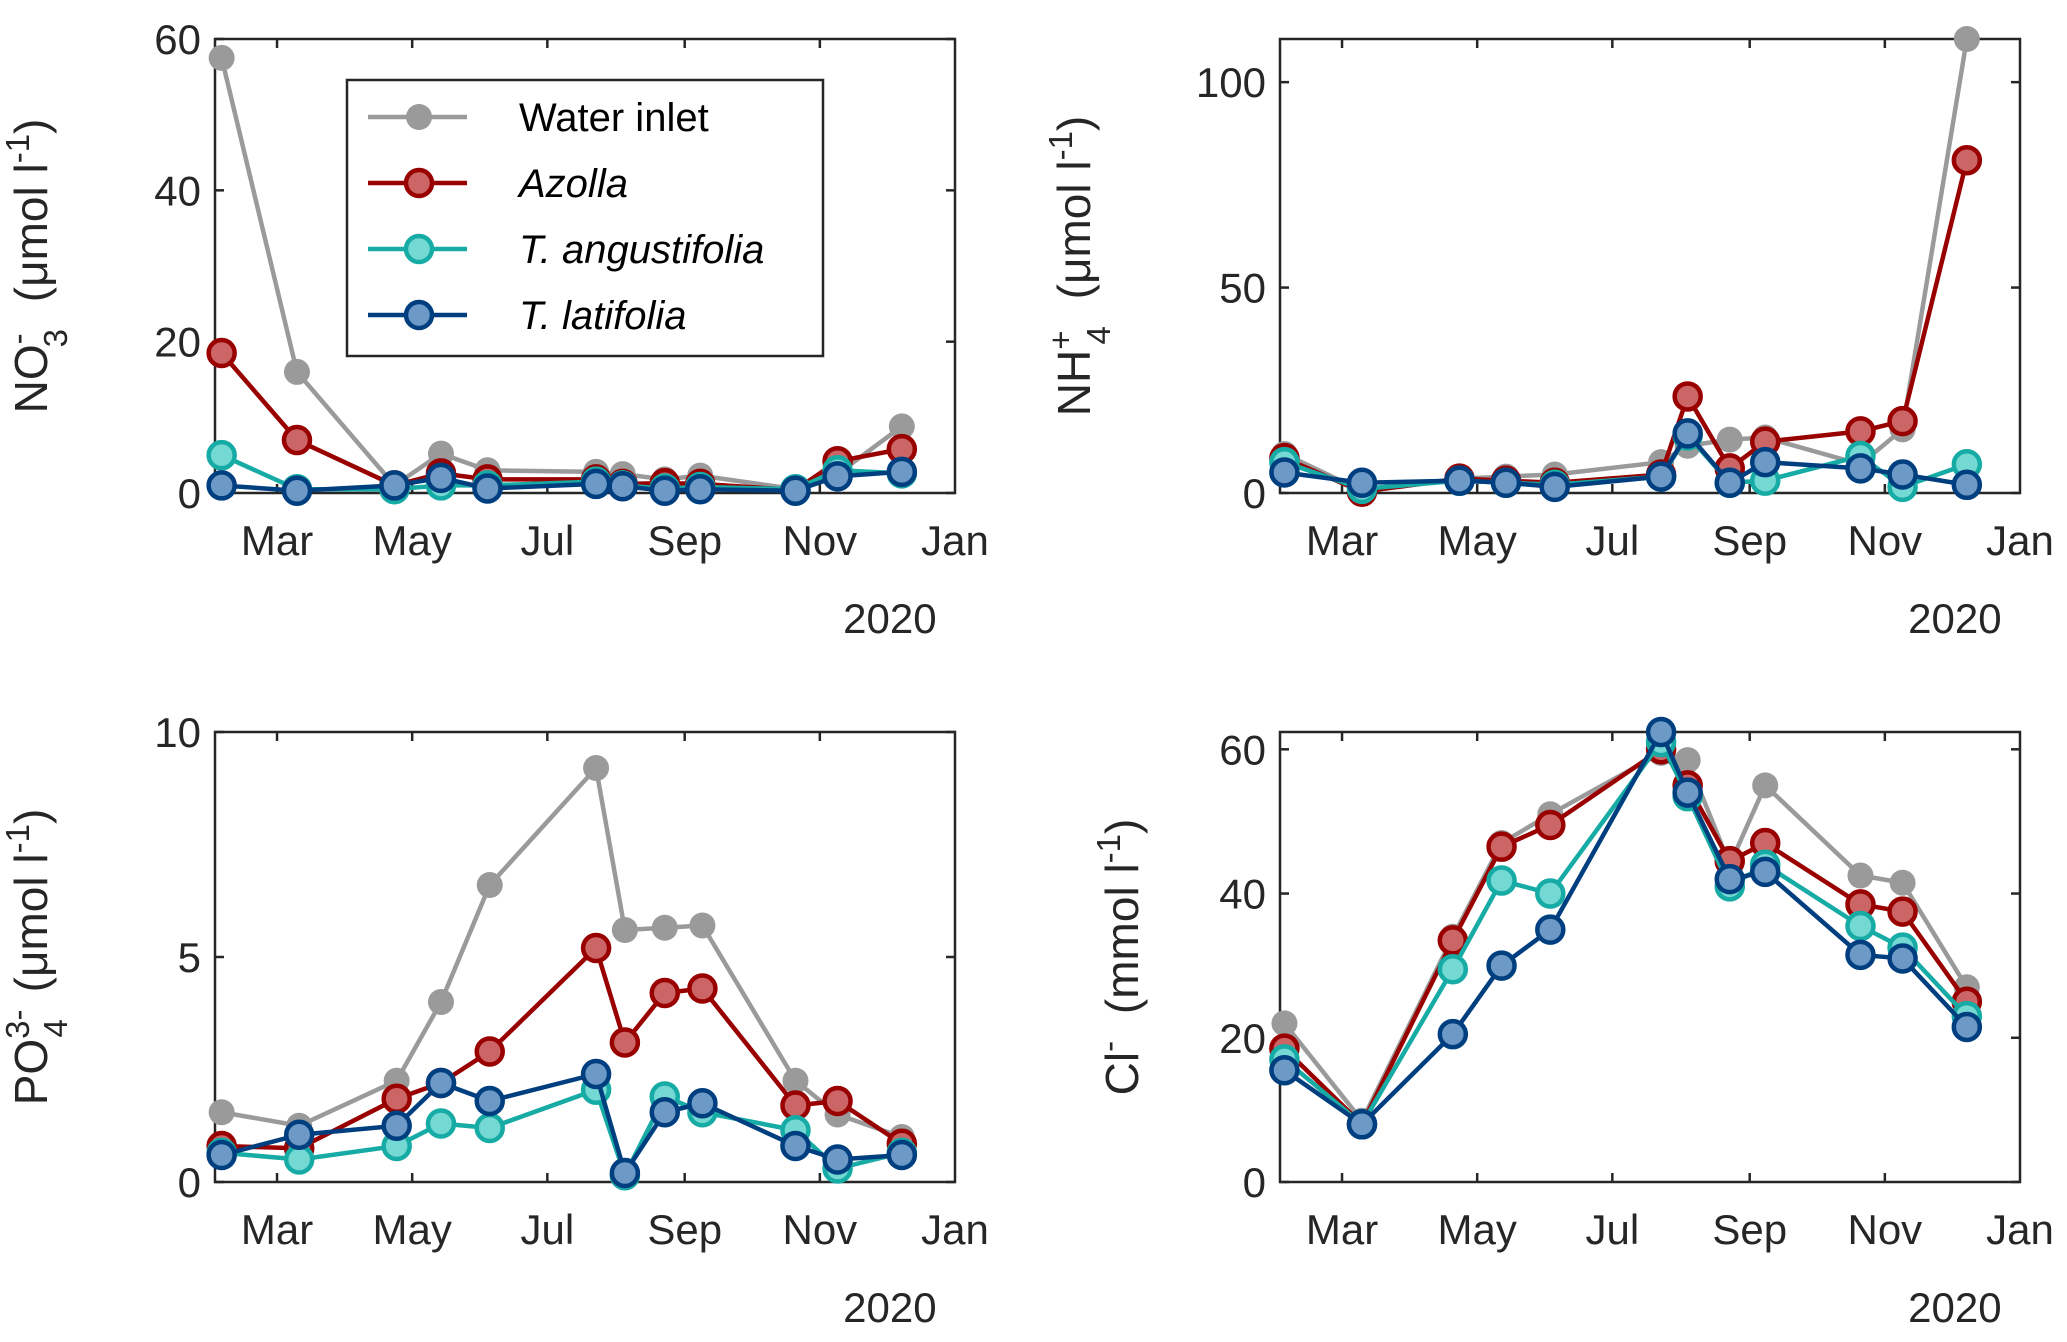  What do you see at coordinates (189, 957) in the screenshot?
I see `y-tick-label: 5` at bounding box center [189, 957].